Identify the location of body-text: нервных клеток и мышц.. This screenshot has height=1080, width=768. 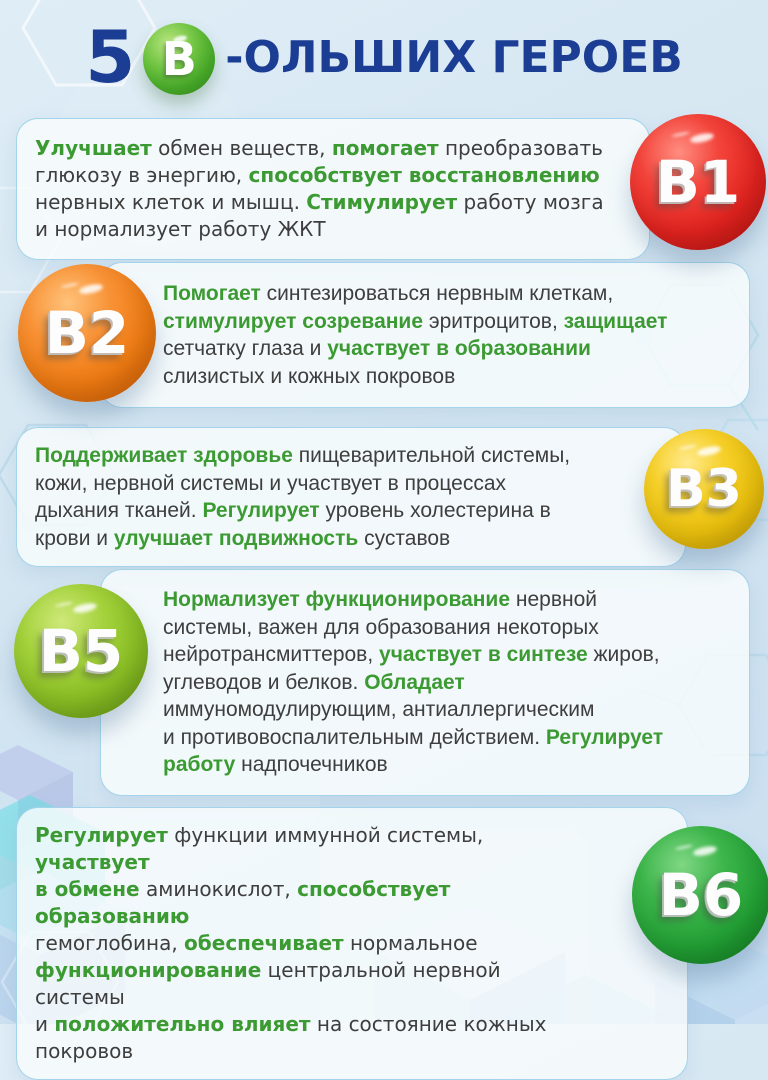
(167, 202).